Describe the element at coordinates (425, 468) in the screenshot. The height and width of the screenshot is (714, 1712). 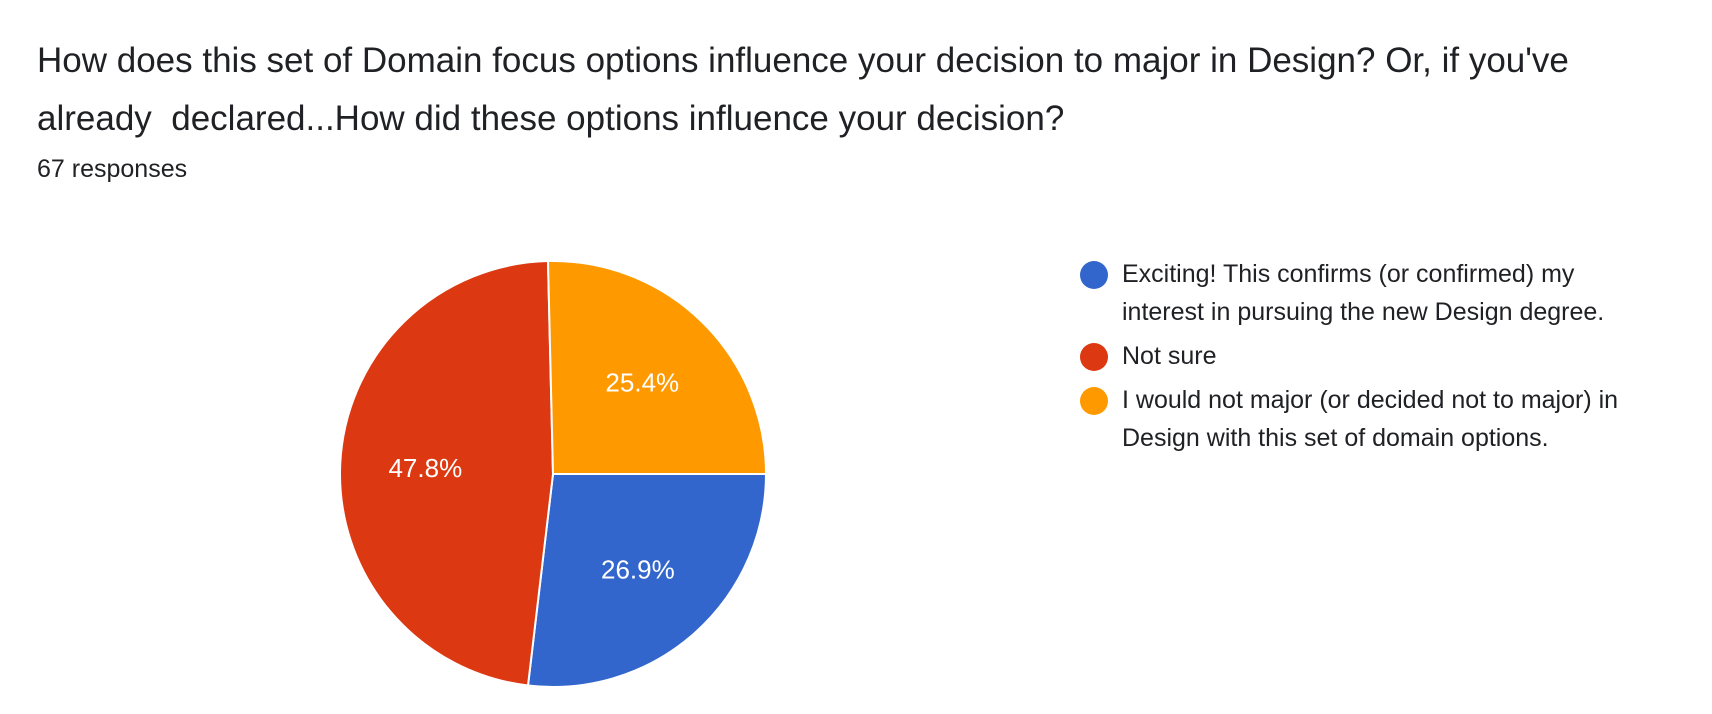
I see `pie-slice-label-2: 47.8%` at that location.